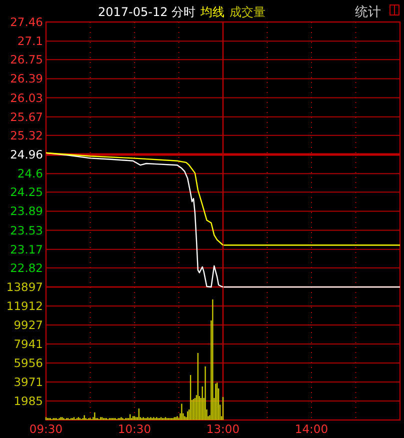 The width and height of the screenshot is (404, 438). Describe the element at coordinates (26, 211) in the screenshot. I see `y-tick-label: 23.89` at that location.